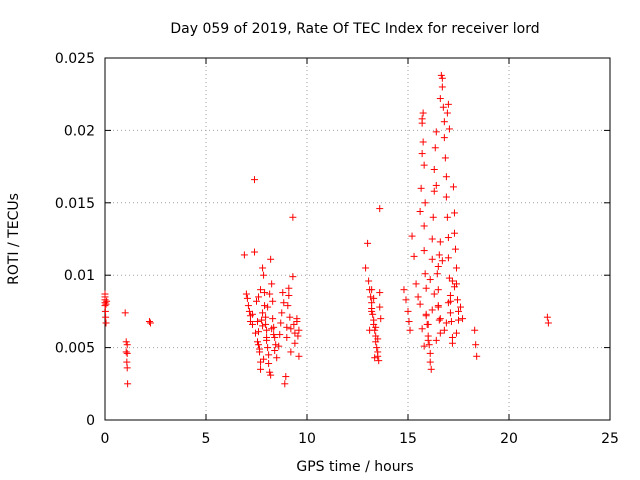 The image size is (640, 480). Describe the element at coordinates (75, 59) in the screenshot. I see `y-tick-label: 0.025` at that location.